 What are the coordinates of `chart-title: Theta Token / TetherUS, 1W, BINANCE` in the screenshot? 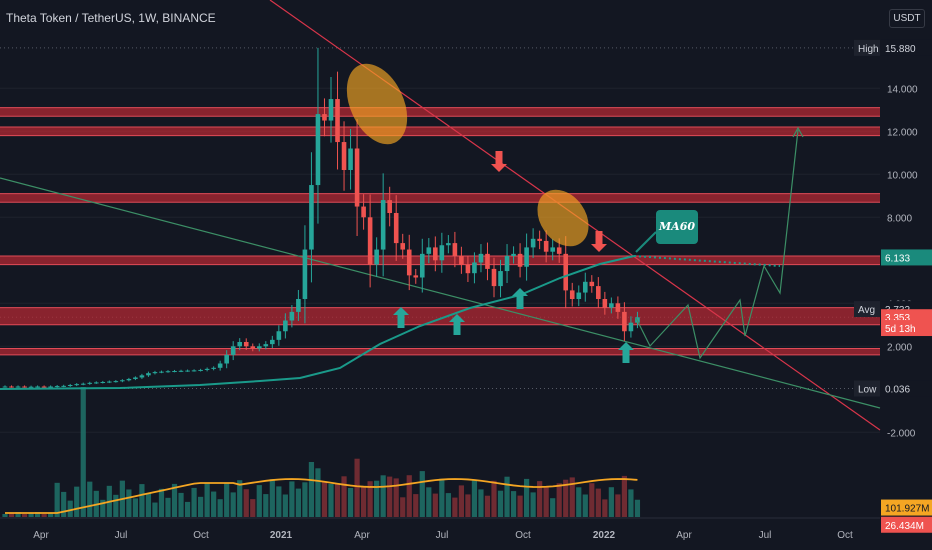 It's located at (111, 18).